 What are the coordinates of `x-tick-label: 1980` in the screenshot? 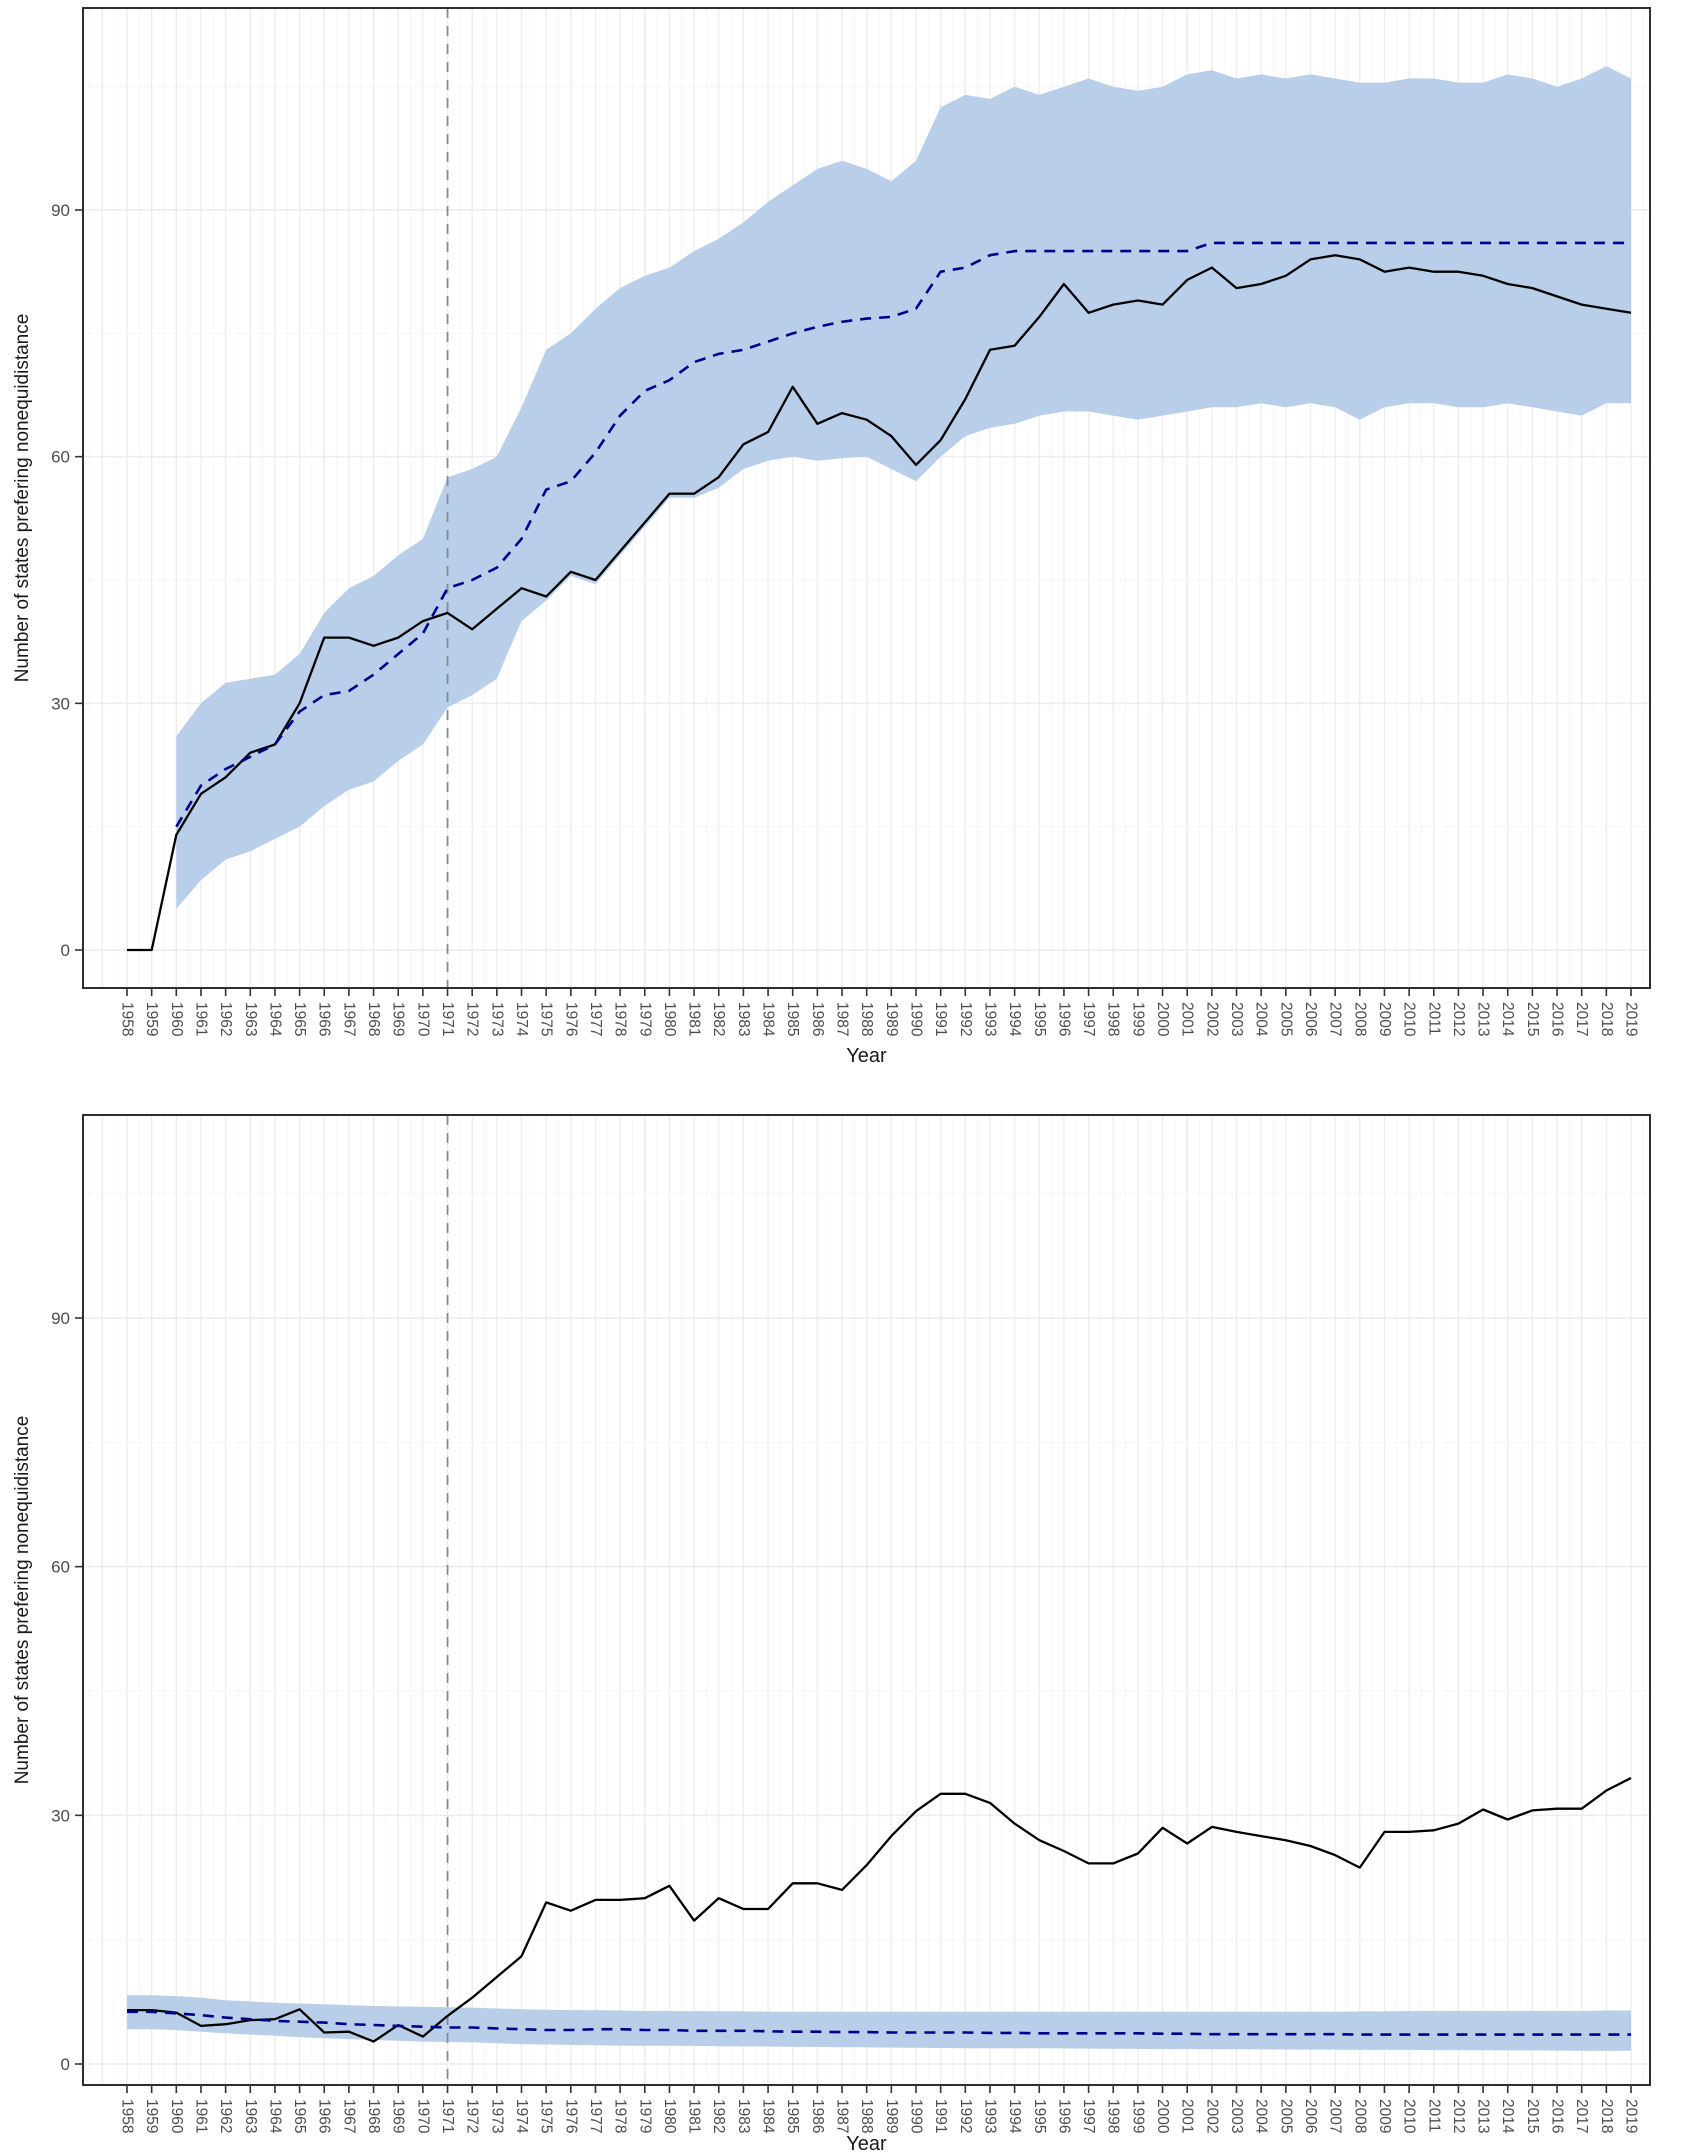 It's located at (669, 2116).